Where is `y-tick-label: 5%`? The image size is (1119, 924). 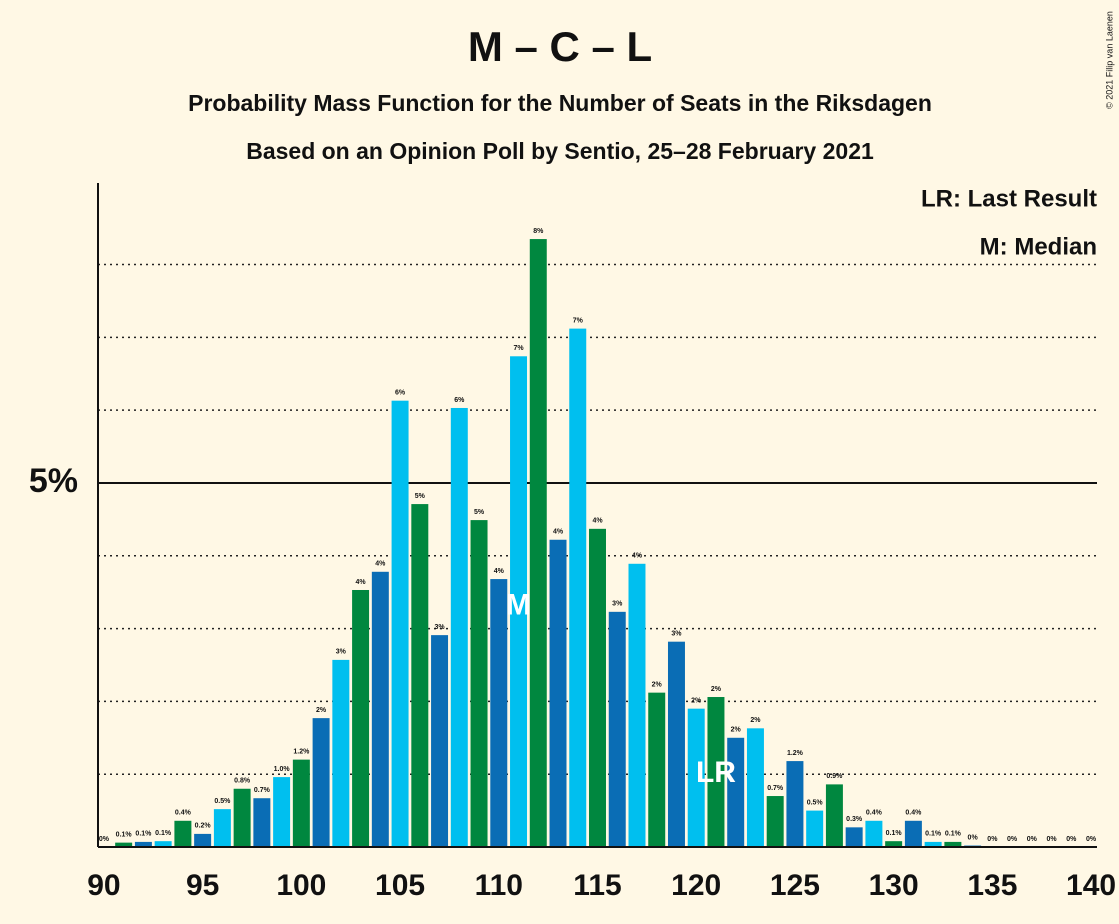
y-tick-label: 5% is located at coordinates (53, 481).